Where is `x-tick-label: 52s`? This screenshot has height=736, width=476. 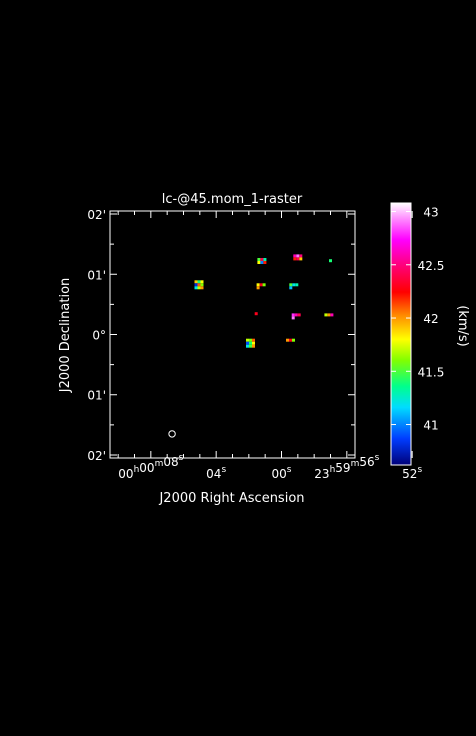 x-tick-label: 52s is located at coordinates (412, 473).